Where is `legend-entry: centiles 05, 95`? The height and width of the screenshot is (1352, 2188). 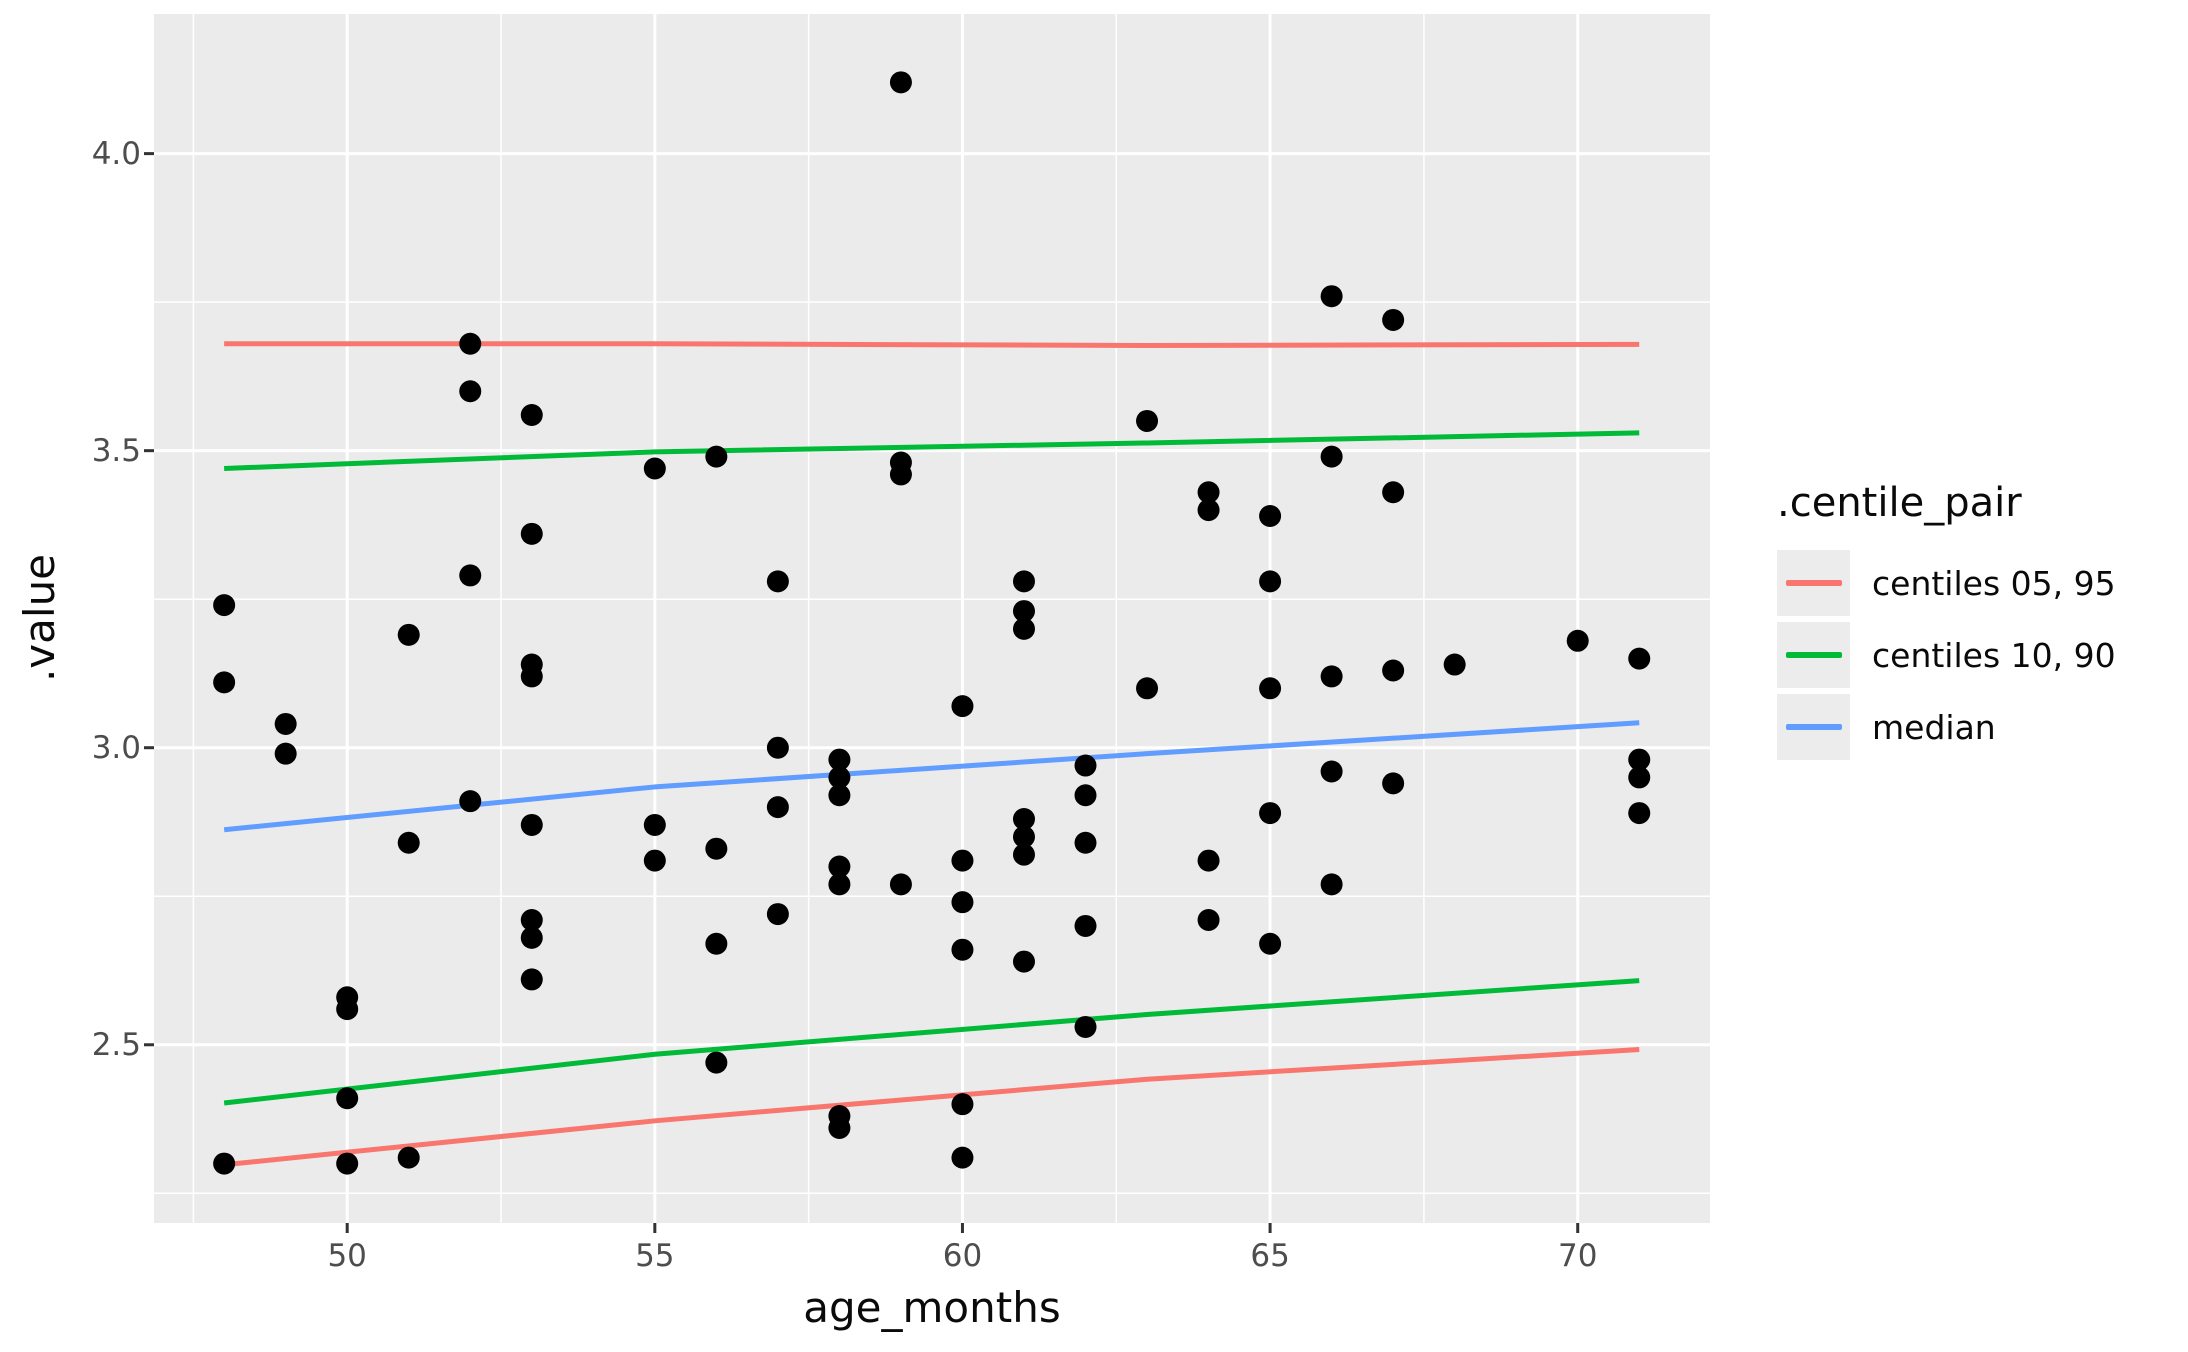 legend-entry: centiles 05, 95 is located at coordinates (1946, 583).